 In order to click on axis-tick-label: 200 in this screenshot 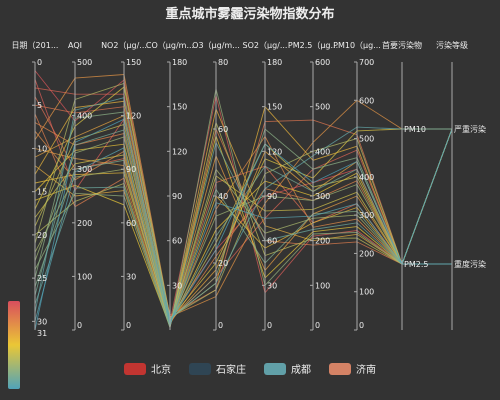, I will do `click(322, 241)`.